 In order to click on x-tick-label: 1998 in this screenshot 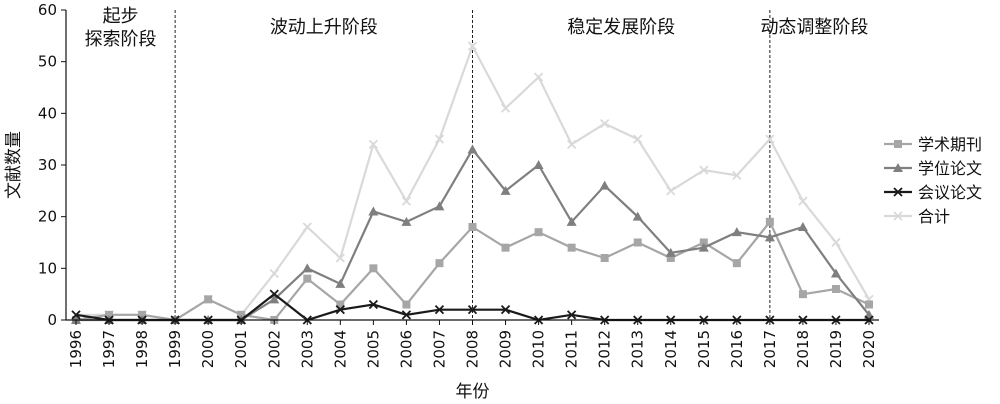, I will do `click(142, 349)`.